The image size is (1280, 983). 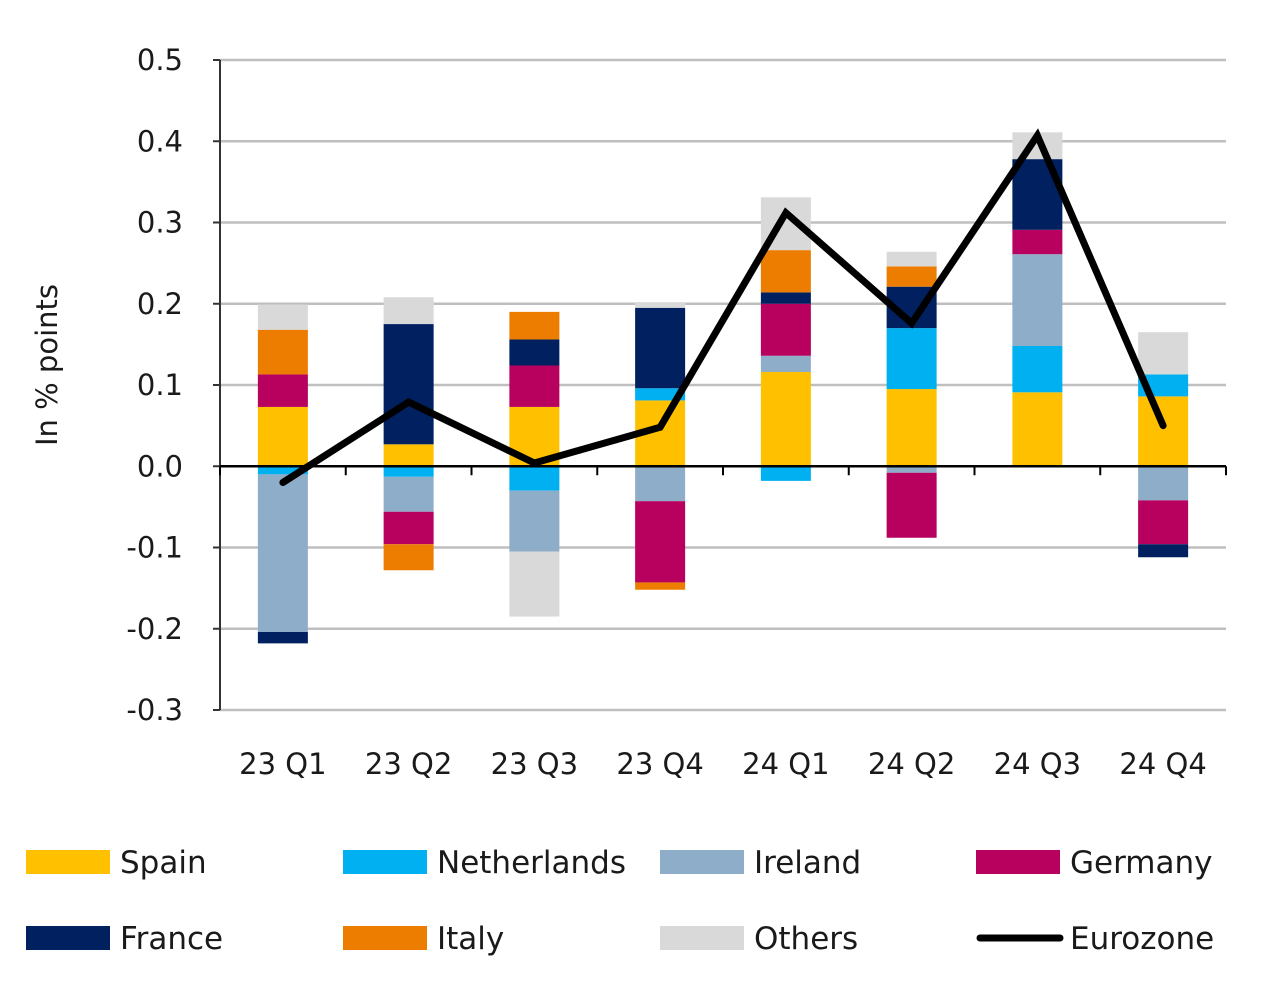 What do you see at coordinates (660, 305) in the screenshot?
I see `bar-others-23-q4` at bounding box center [660, 305].